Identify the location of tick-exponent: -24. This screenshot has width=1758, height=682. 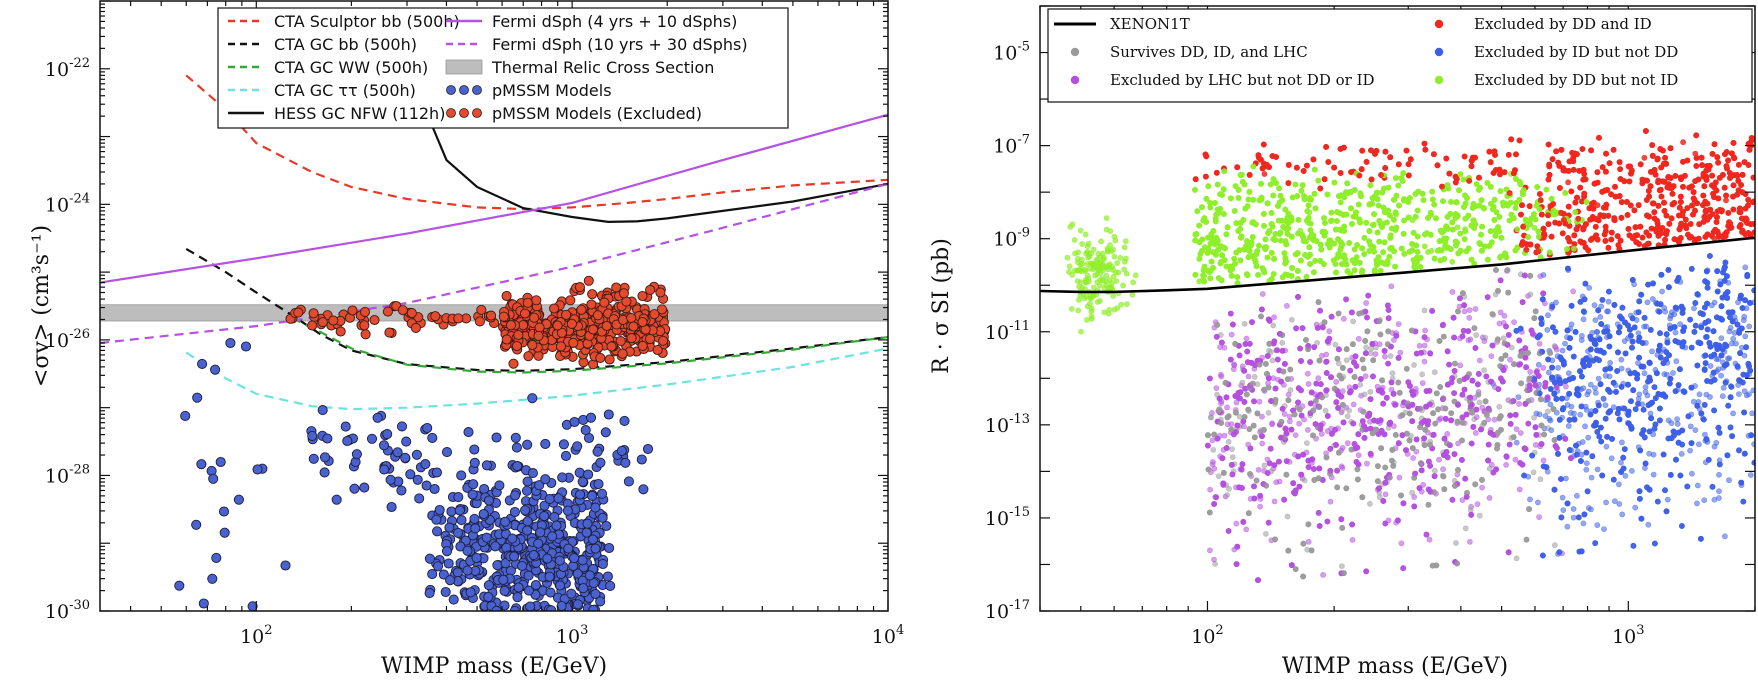
(79, 198).